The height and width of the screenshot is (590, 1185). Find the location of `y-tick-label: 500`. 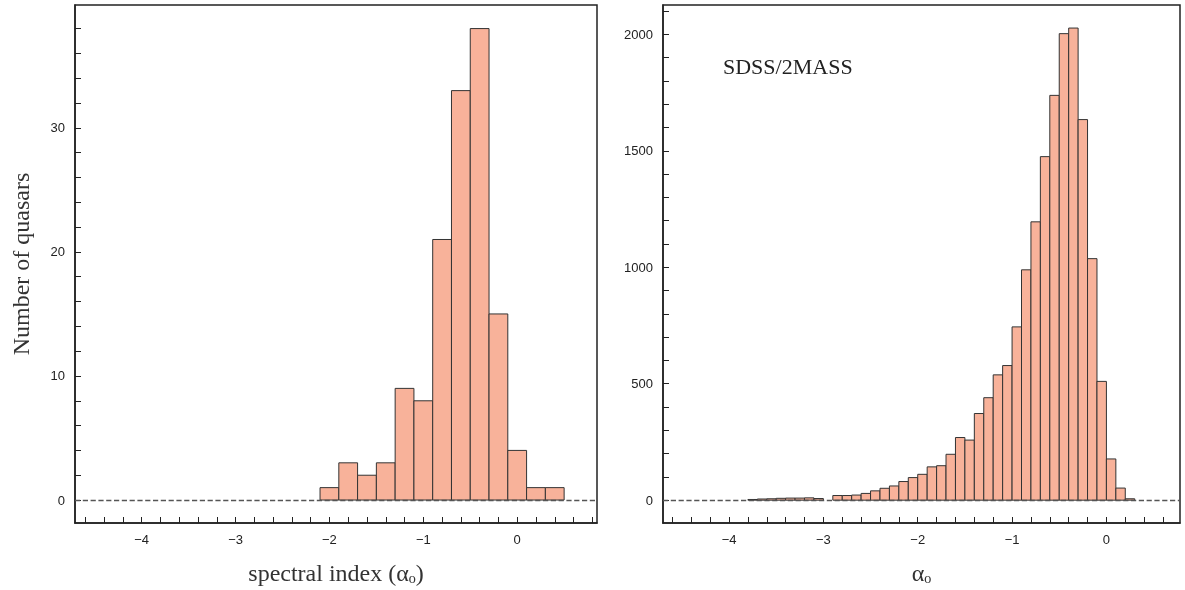

y-tick-label: 500 is located at coordinates (642, 384).